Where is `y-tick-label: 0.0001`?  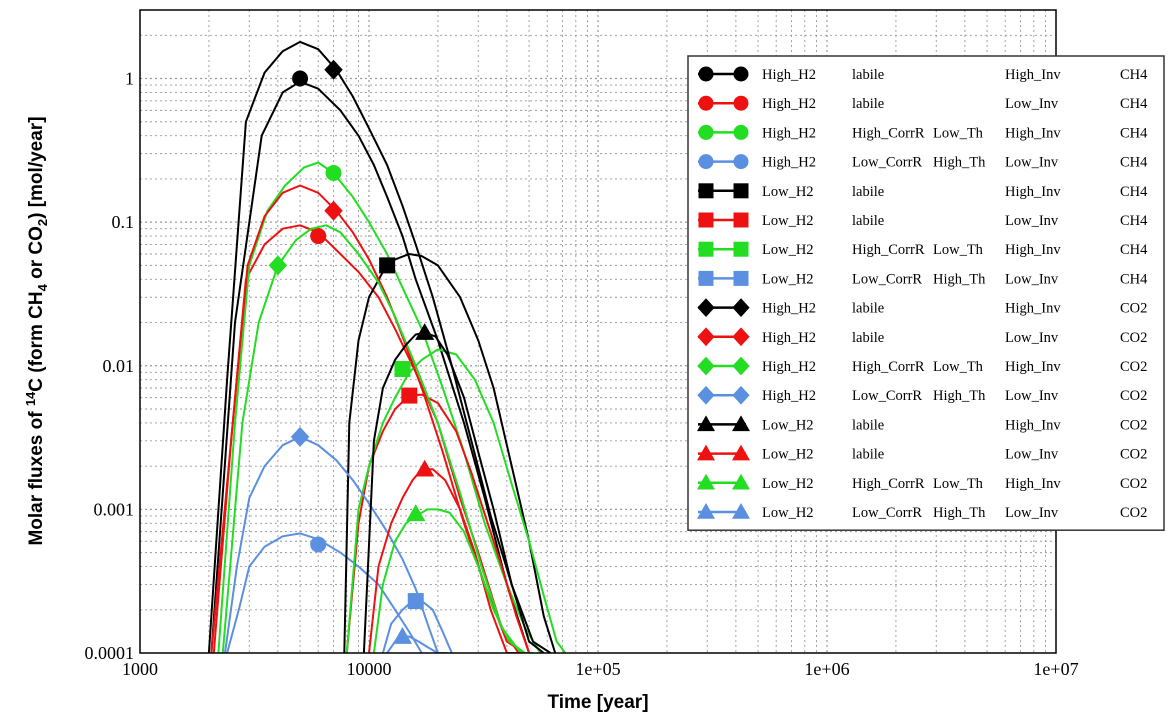
y-tick-label: 0.0001 is located at coordinates (110, 653).